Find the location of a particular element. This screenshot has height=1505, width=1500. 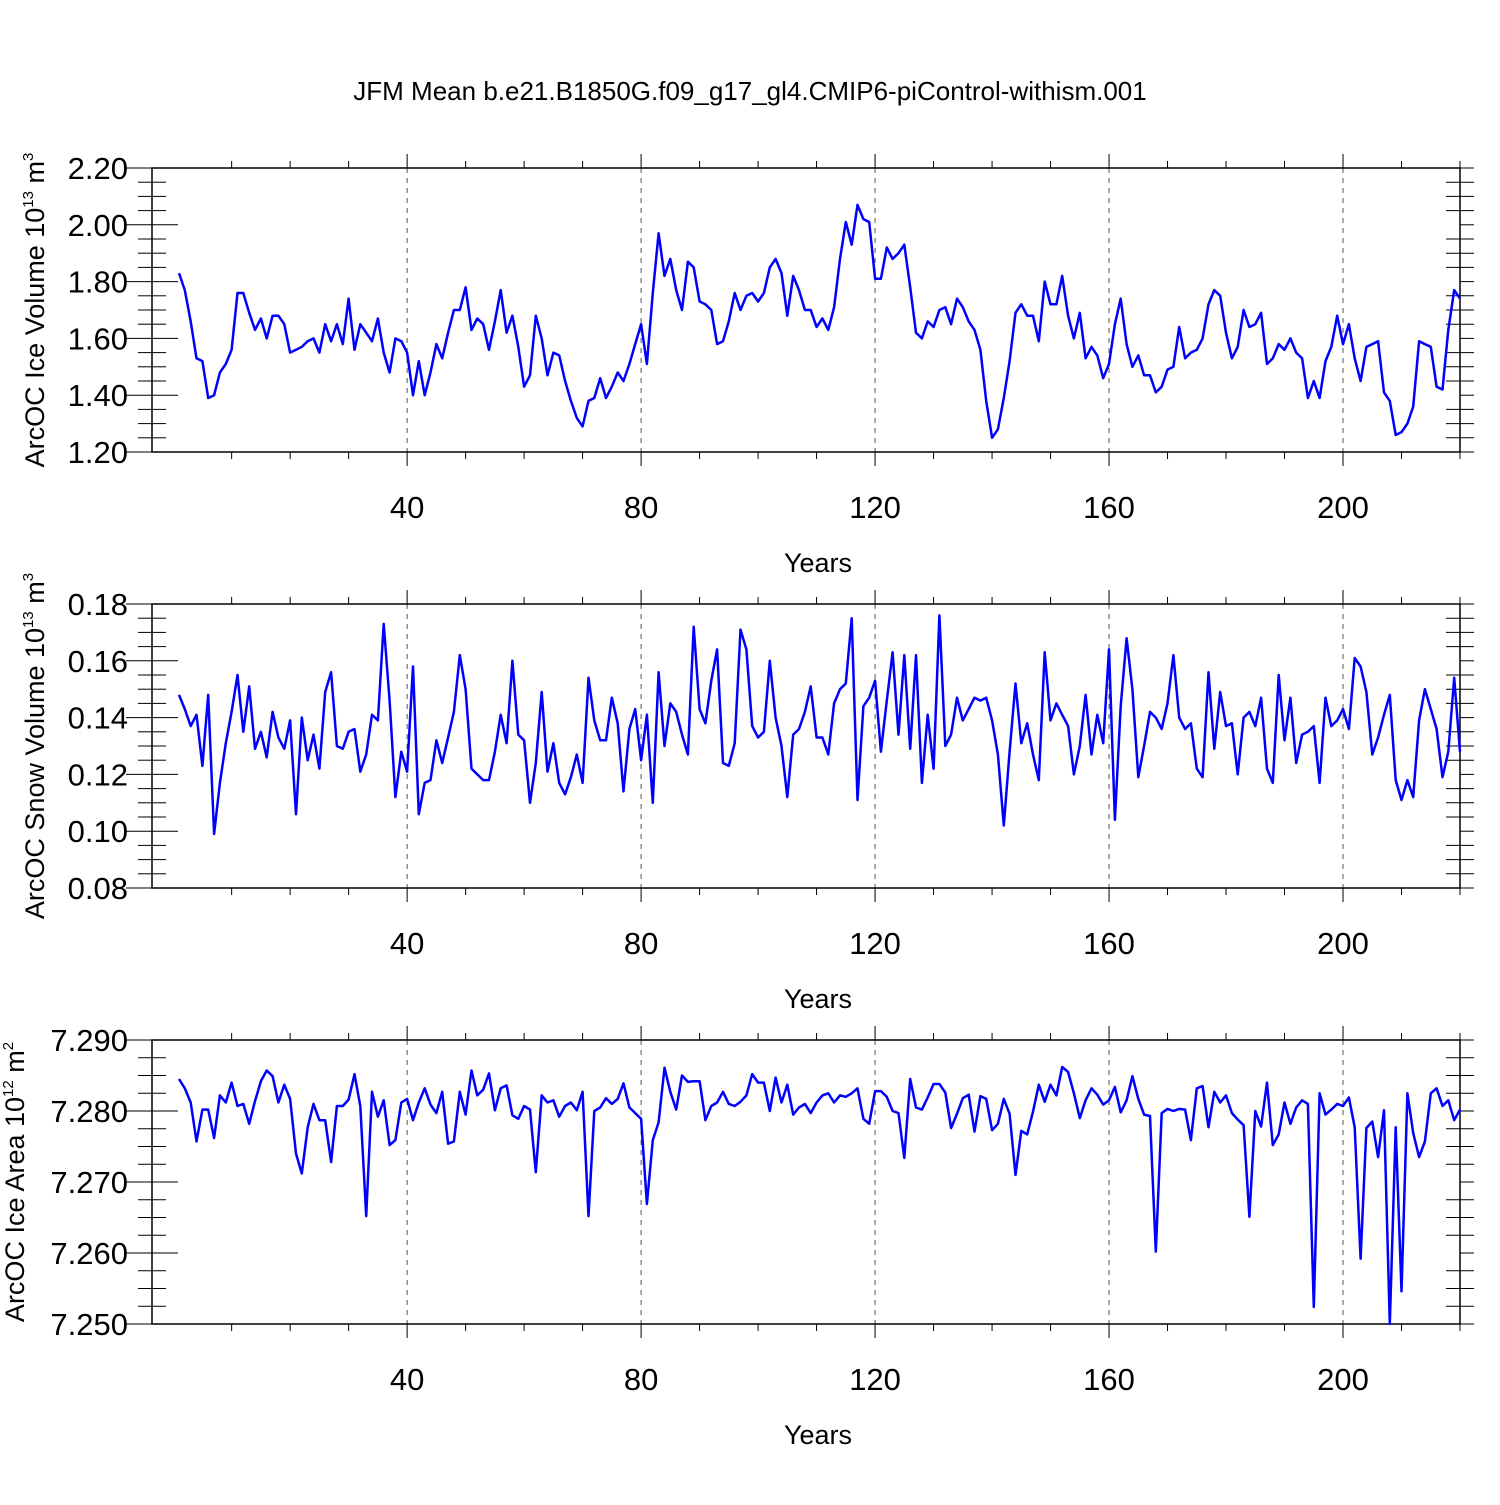

y-tick-label: 1.20 is located at coordinates (98, 452).